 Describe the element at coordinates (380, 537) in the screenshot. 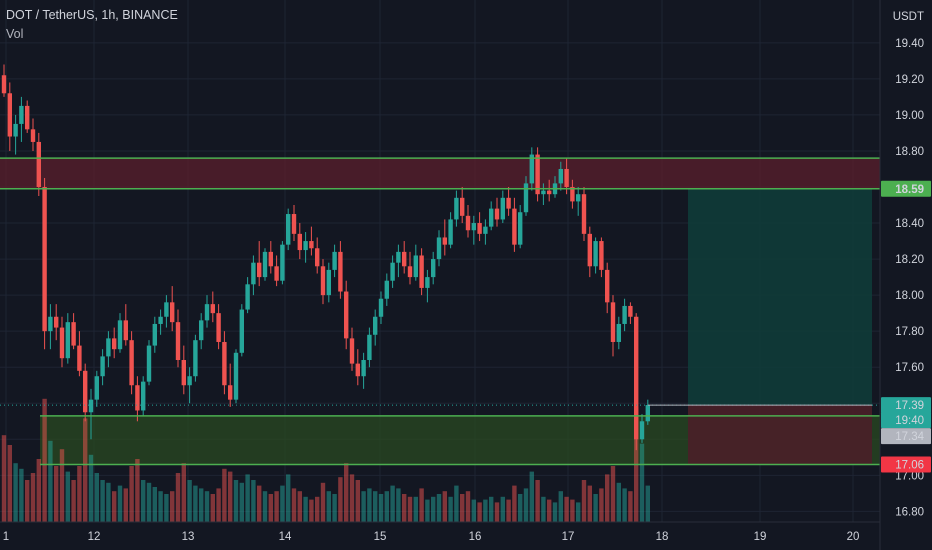

I see `x-tick-label: 15` at that location.